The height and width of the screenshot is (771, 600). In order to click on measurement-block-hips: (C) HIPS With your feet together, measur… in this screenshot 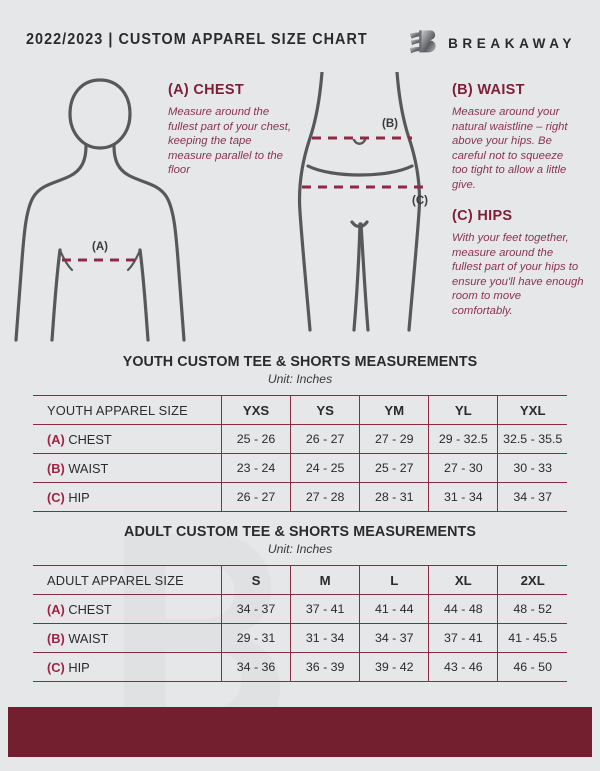, I will do `click(518, 263)`.